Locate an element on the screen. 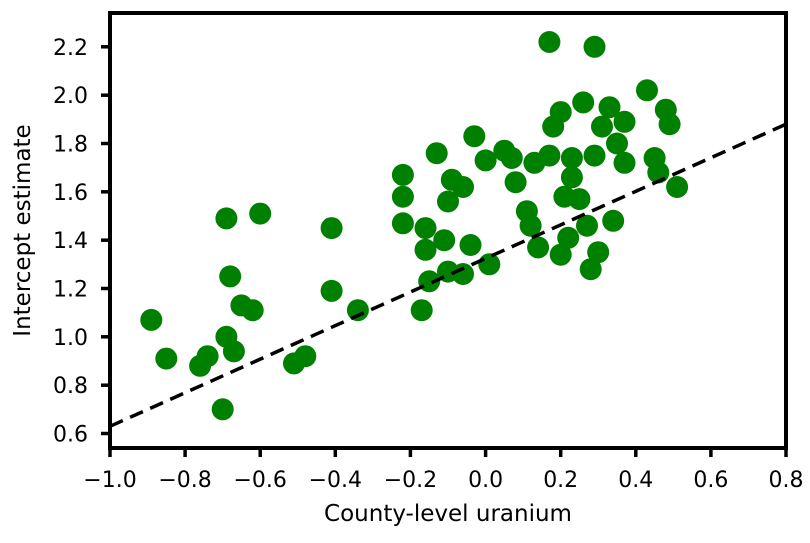 Image resolution: width=810 pixels, height=543 pixels. x-tick-label: −0.4 is located at coordinates (335, 480).